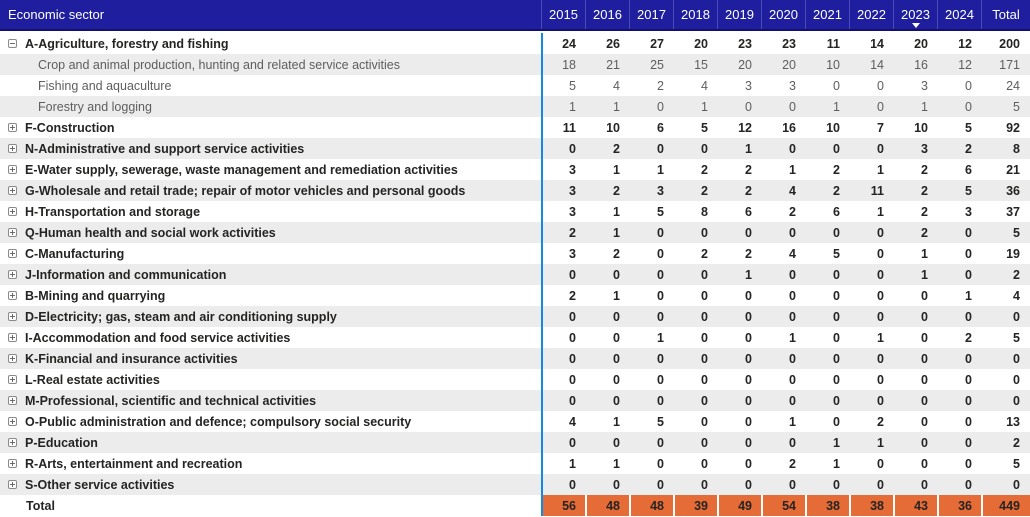 This screenshot has width=1030, height=517. Describe the element at coordinates (613, 43) in the screenshot. I see `value-cell: 26` at that location.